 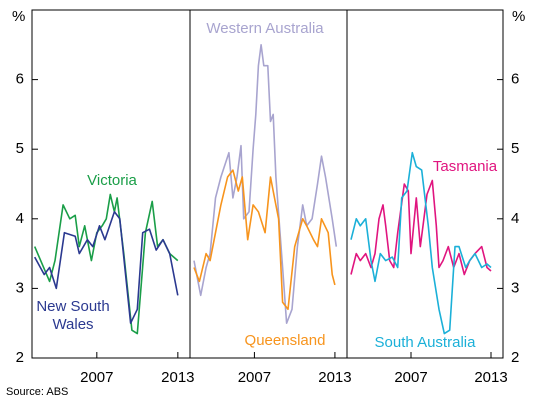 I want to click on series-label: Queensland, so click(x=285, y=340).